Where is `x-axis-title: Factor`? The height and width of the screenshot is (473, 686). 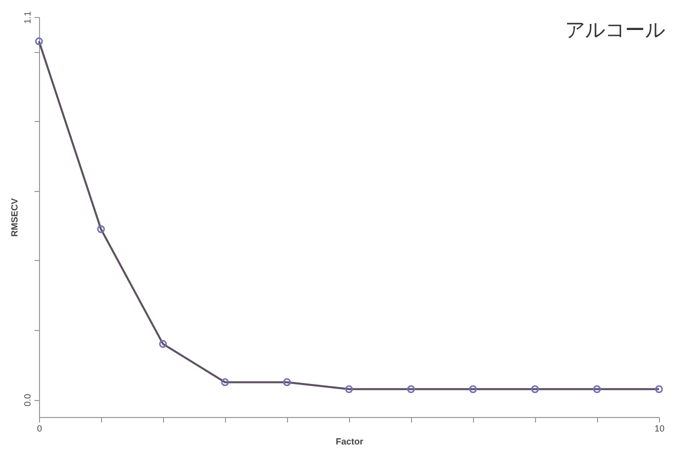 x-axis-title: Factor is located at coordinates (350, 441).